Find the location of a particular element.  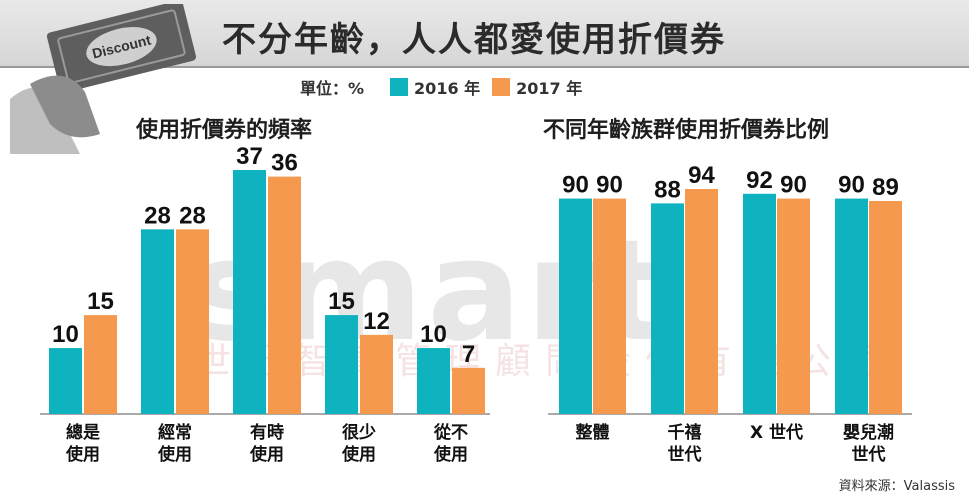

chart-0-category-label-0-0: 總是 is located at coordinates (83, 432).